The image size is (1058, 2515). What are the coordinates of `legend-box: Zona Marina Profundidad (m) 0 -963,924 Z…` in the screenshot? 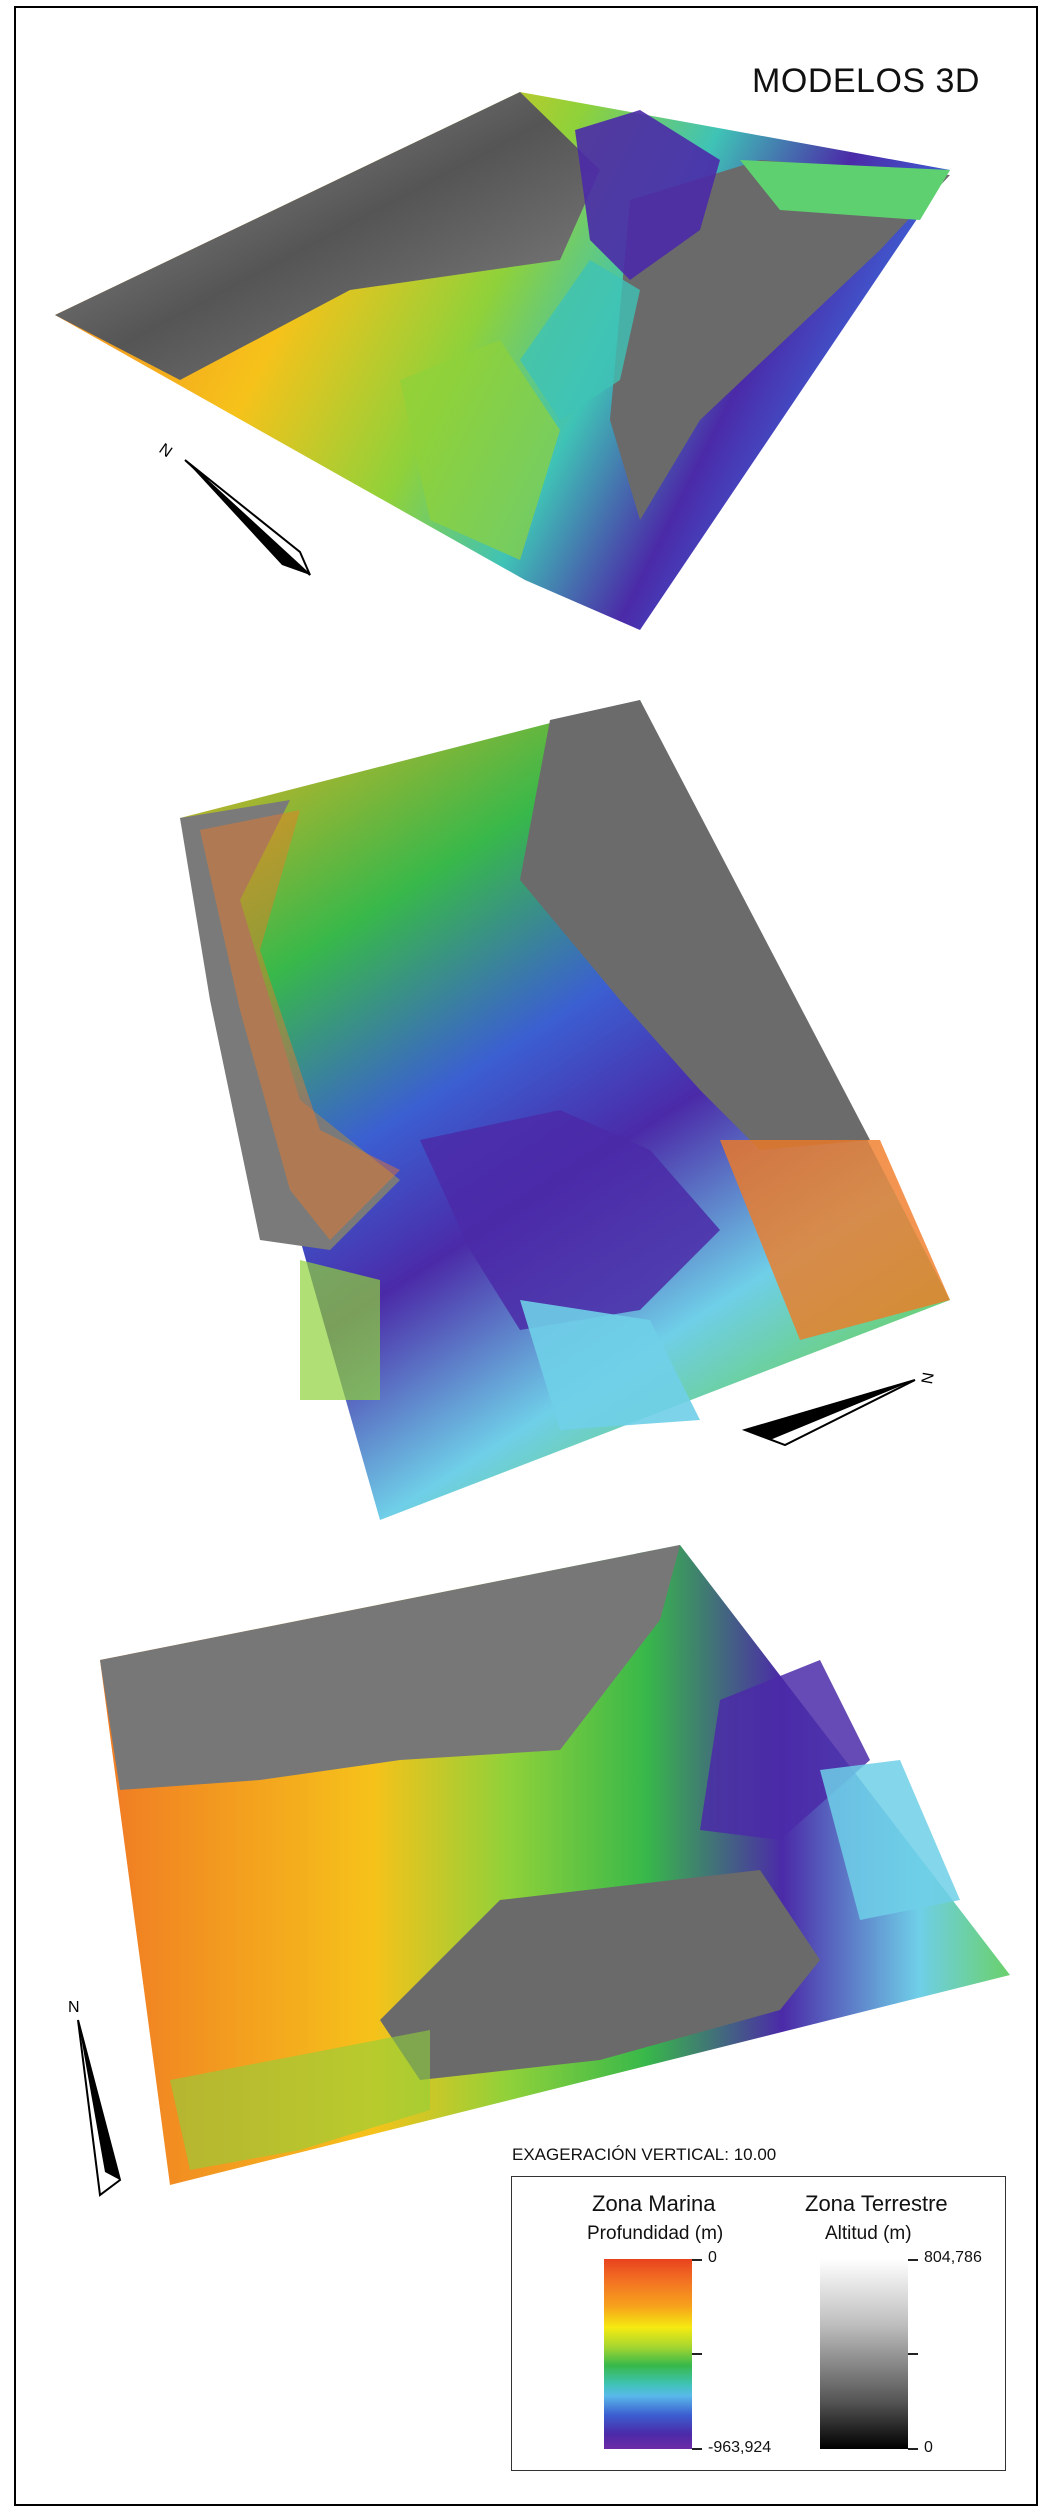 It's located at (758, 2323).